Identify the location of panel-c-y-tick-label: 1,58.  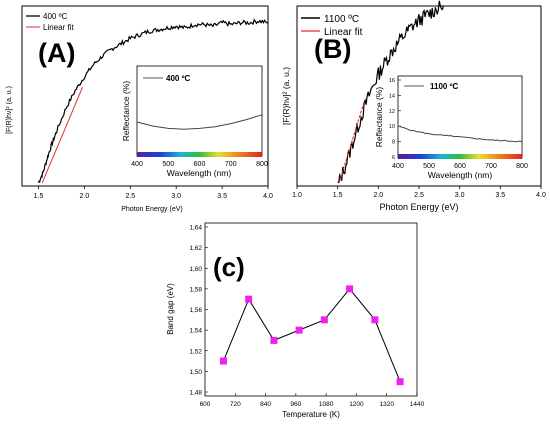
(195, 289).